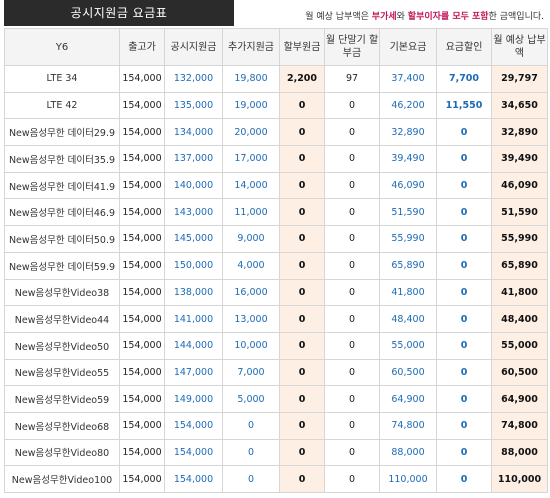 This screenshot has width=550, height=498. I want to click on cell-plan: LTE 34, so click(62, 79).